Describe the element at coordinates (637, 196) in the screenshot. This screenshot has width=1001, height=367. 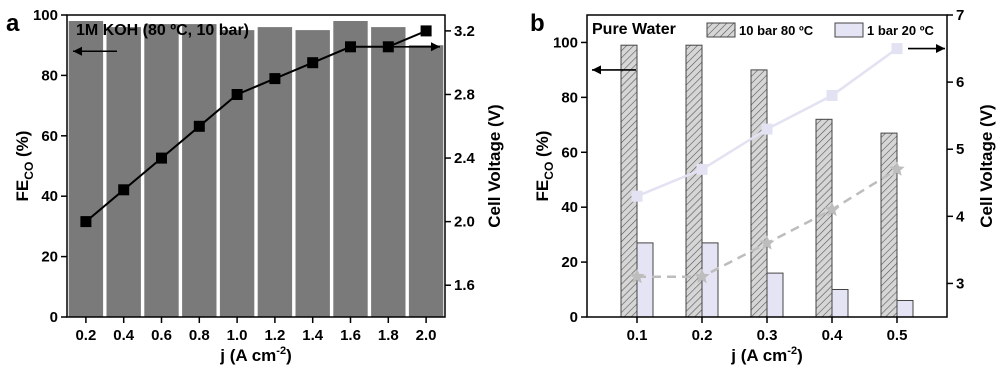
I see `voltage-square-0.1` at that location.